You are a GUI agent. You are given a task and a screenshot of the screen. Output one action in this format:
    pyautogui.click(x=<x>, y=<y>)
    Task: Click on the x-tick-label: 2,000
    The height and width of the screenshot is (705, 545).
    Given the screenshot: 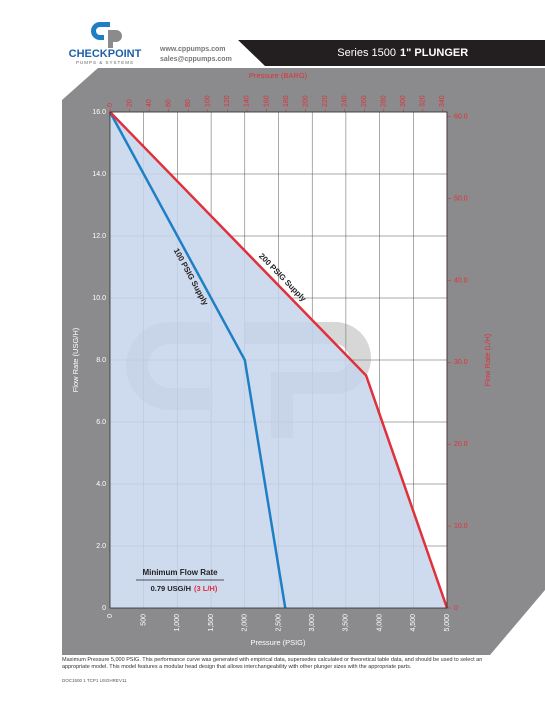 What is the action you would take?
    pyautogui.click(x=245, y=623)
    